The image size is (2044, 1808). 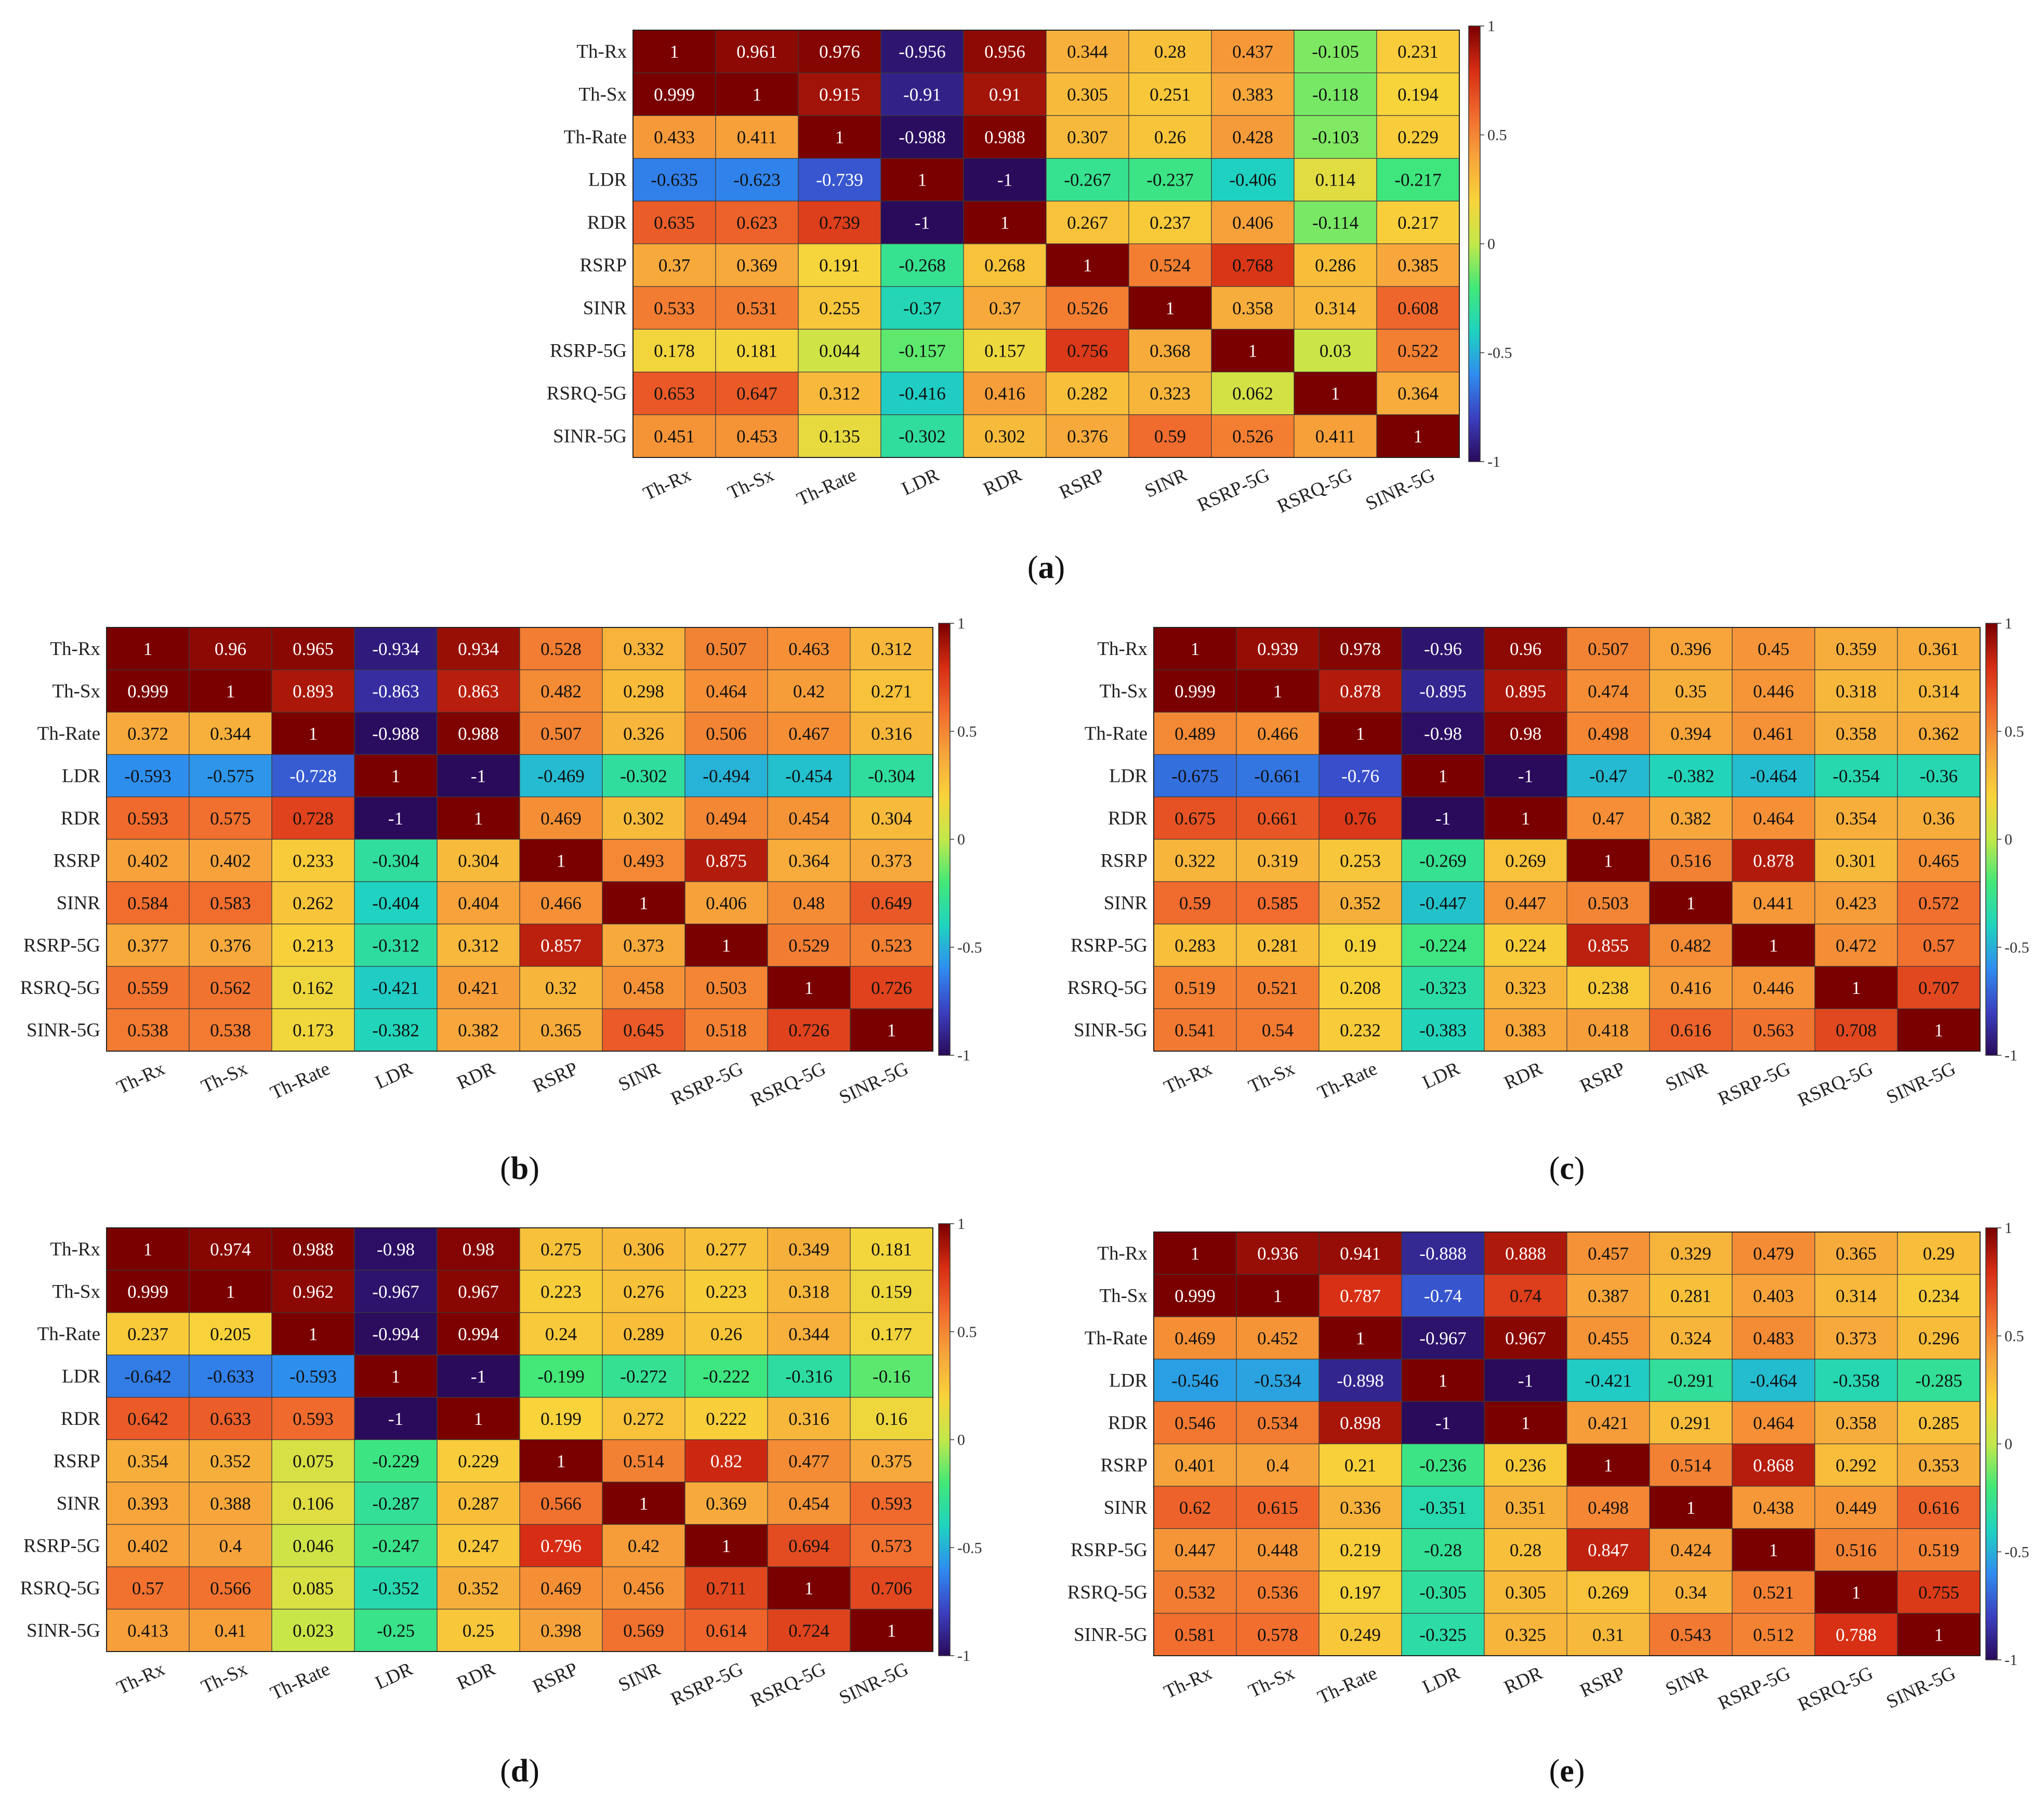 I want to click on cell-value-label: 0.47, so click(x=1608, y=818).